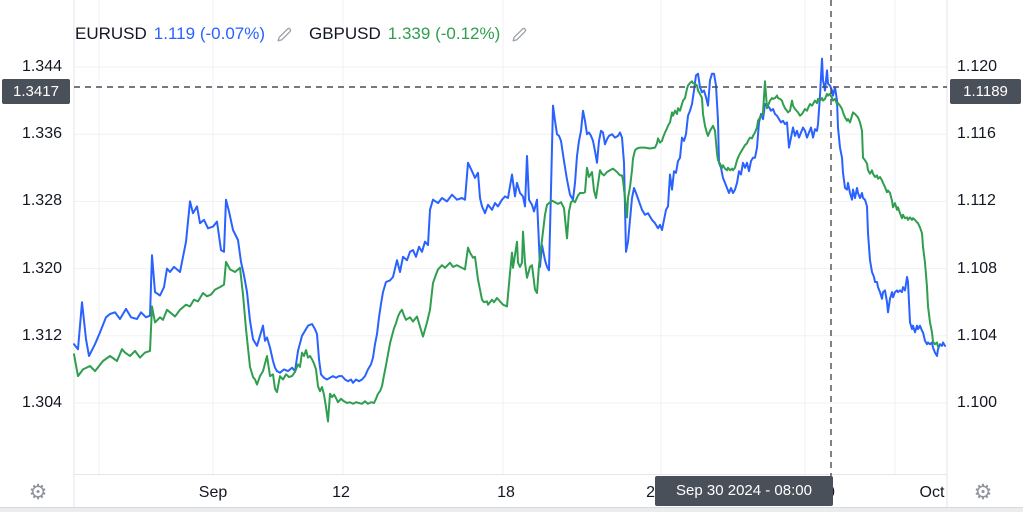 The image size is (1023, 512). I want to click on right-axis-crosshair-badge: 1.1189, so click(985, 91).